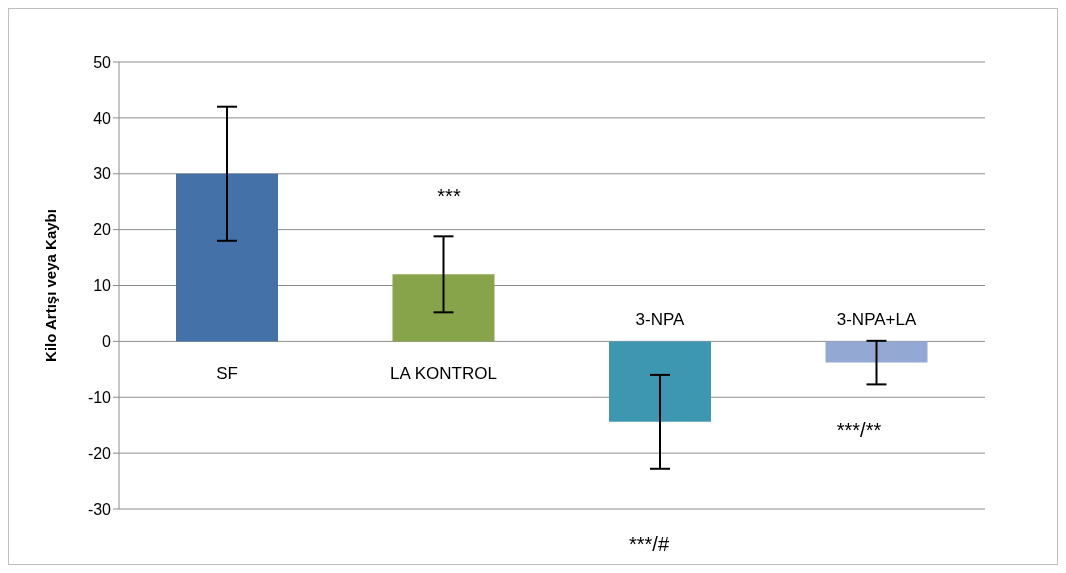 Image resolution: width=1066 pixels, height=573 pixels. What do you see at coordinates (859, 430) in the screenshot?
I see `annotation: ***/**` at bounding box center [859, 430].